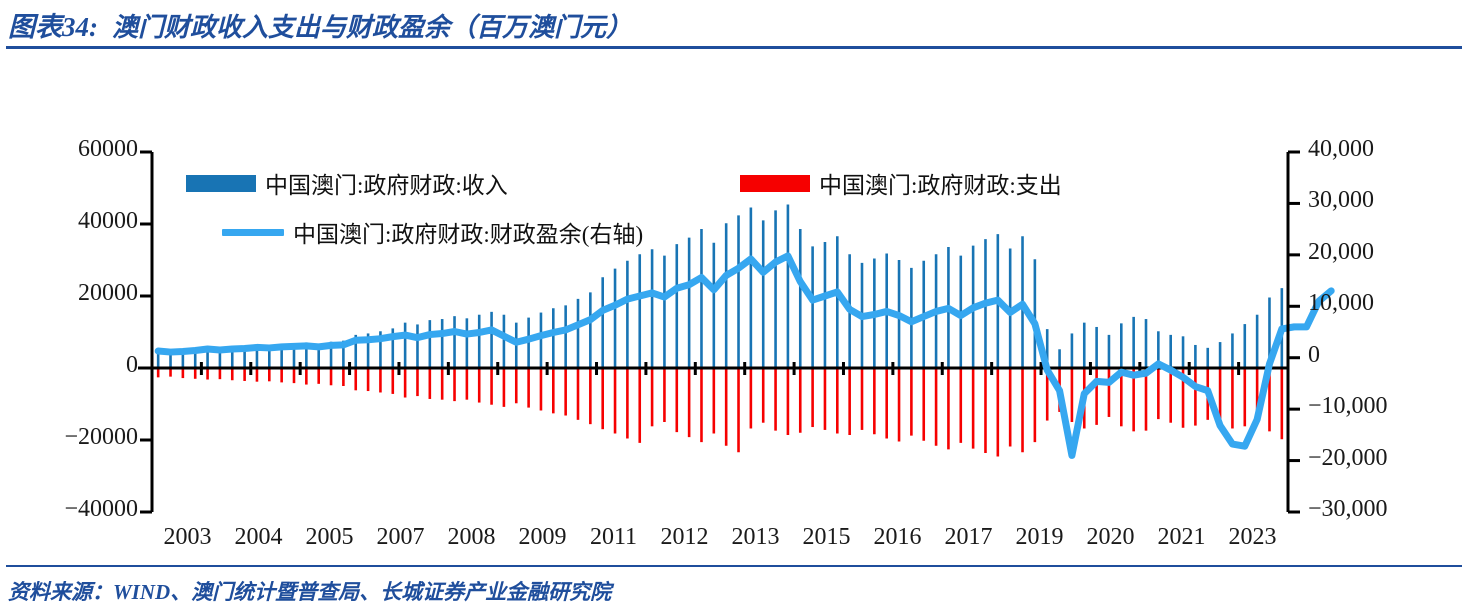  I want to click on legend-label-expenditure: 中国澳门:政府财政:支出, so click(940, 185).